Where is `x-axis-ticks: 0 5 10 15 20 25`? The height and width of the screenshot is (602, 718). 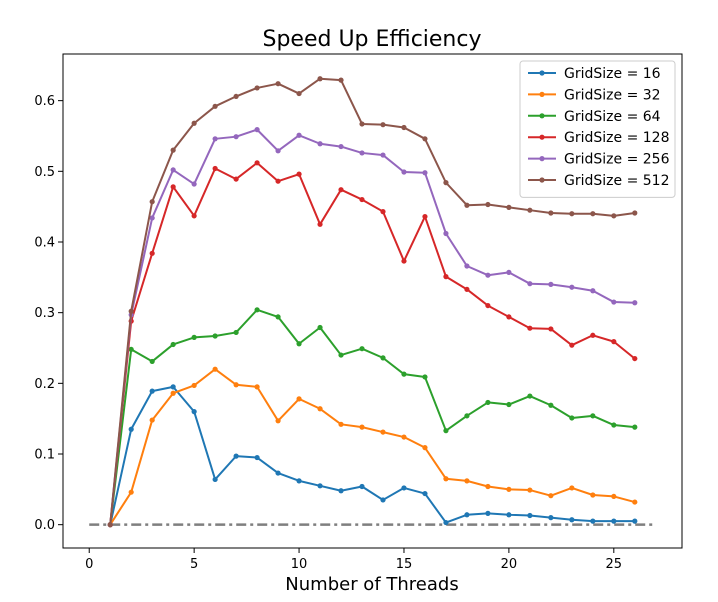 x-axis-ticks: 0 5 10 15 20 25 is located at coordinates (353, 560).